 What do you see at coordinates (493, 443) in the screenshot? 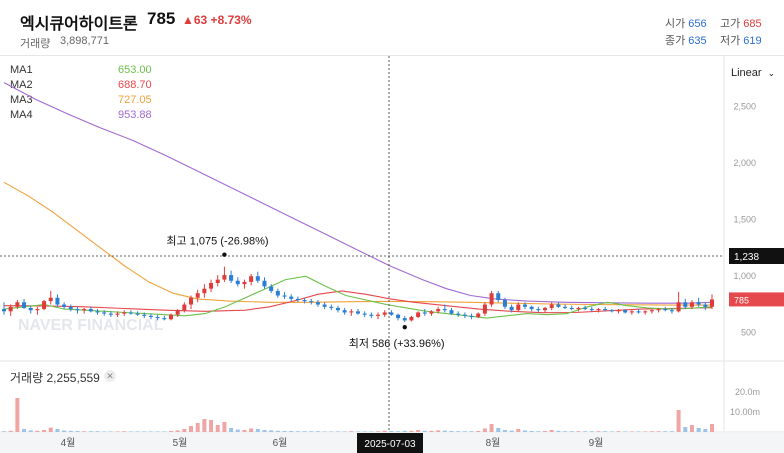
I see `x-tick-label: 8월` at bounding box center [493, 443].